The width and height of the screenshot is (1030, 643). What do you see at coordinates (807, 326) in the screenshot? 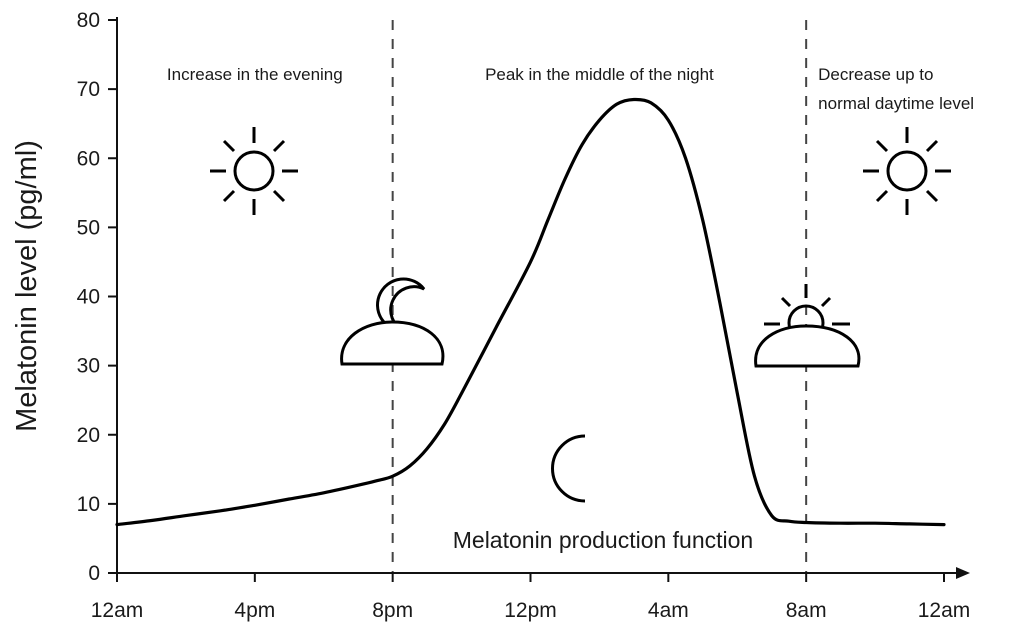
I see `sun-rising-behind-cloud-icon` at bounding box center [807, 326].